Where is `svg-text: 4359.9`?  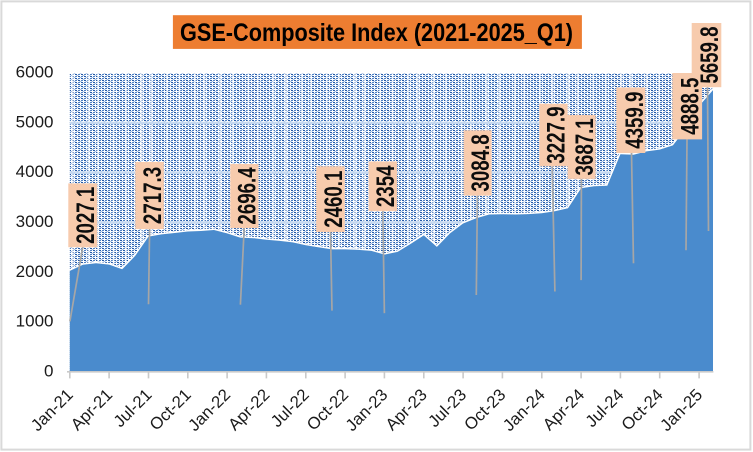 svg-text: 4359.9 is located at coordinates (634, 120).